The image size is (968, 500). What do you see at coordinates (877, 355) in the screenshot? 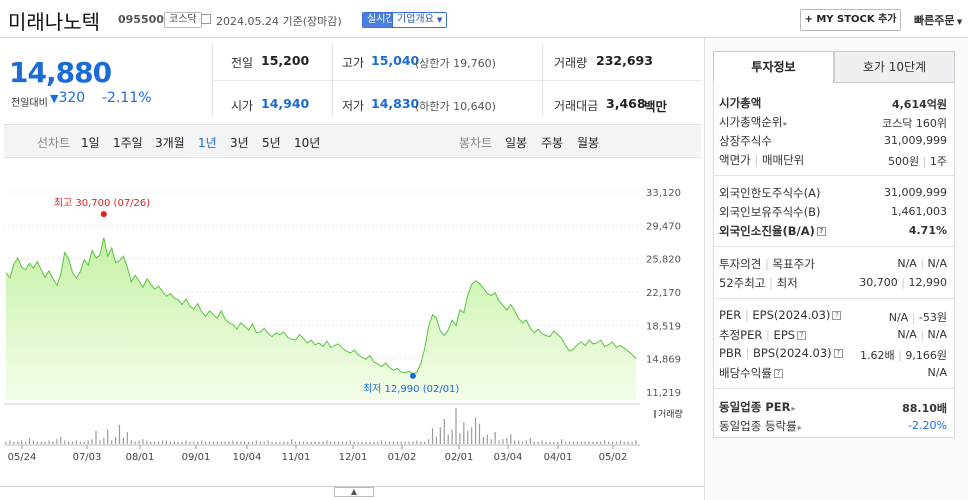
I see `pbr-number: 1.62배` at bounding box center [877, 355].